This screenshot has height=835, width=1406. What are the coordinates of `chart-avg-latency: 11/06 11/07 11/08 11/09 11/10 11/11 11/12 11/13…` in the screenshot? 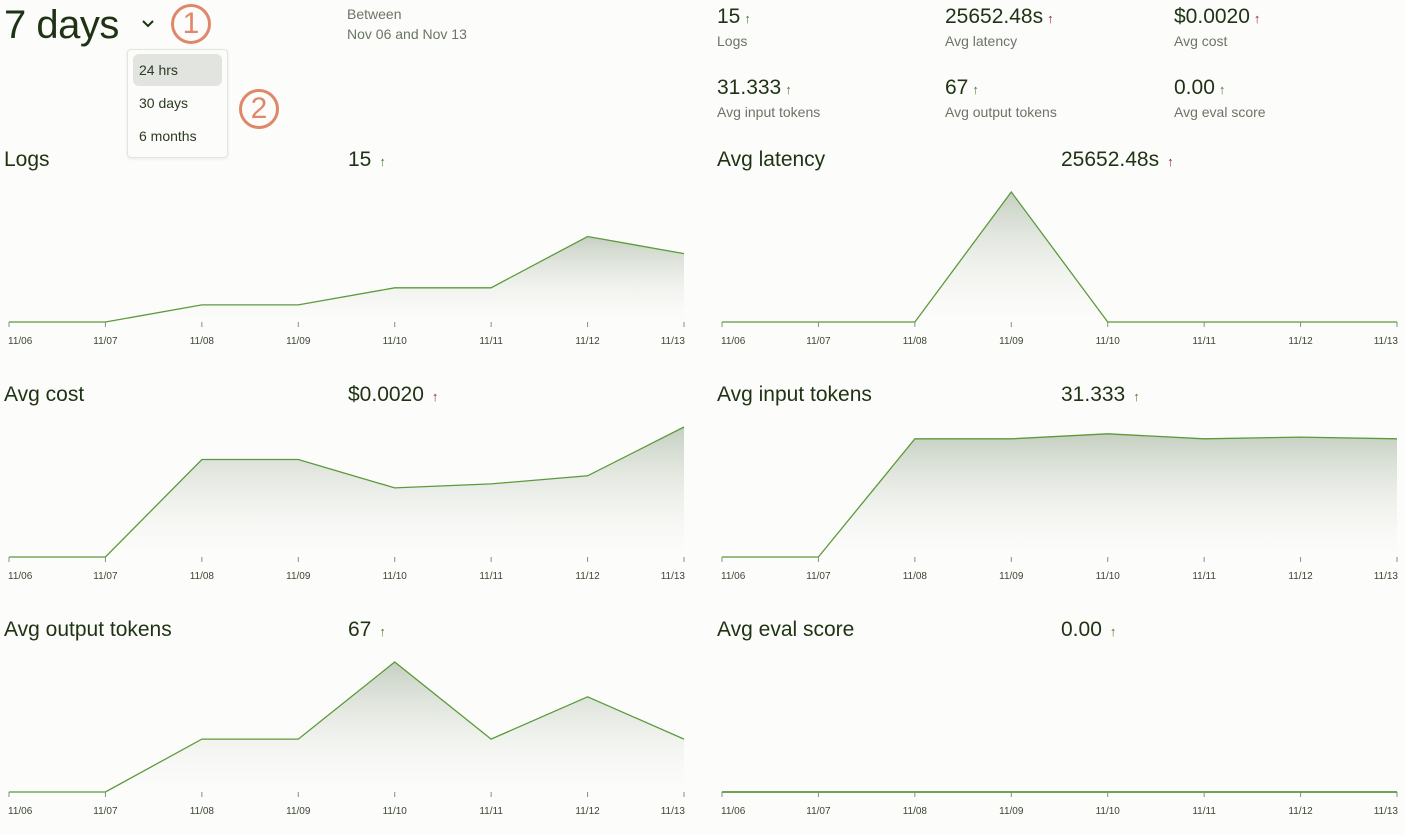 It's located at (1059, 249).